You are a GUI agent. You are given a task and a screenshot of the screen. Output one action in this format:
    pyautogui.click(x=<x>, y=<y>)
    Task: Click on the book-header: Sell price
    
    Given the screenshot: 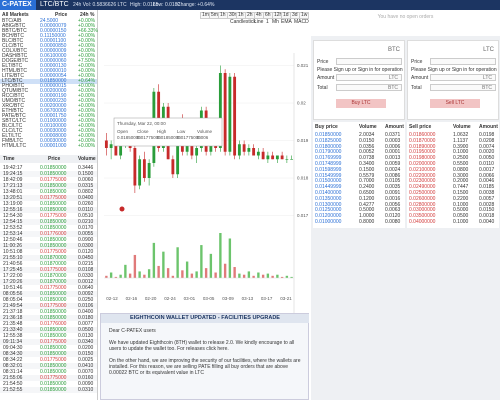 What is the action you would take?
    pyautogui.click(x=420, y=127)
    